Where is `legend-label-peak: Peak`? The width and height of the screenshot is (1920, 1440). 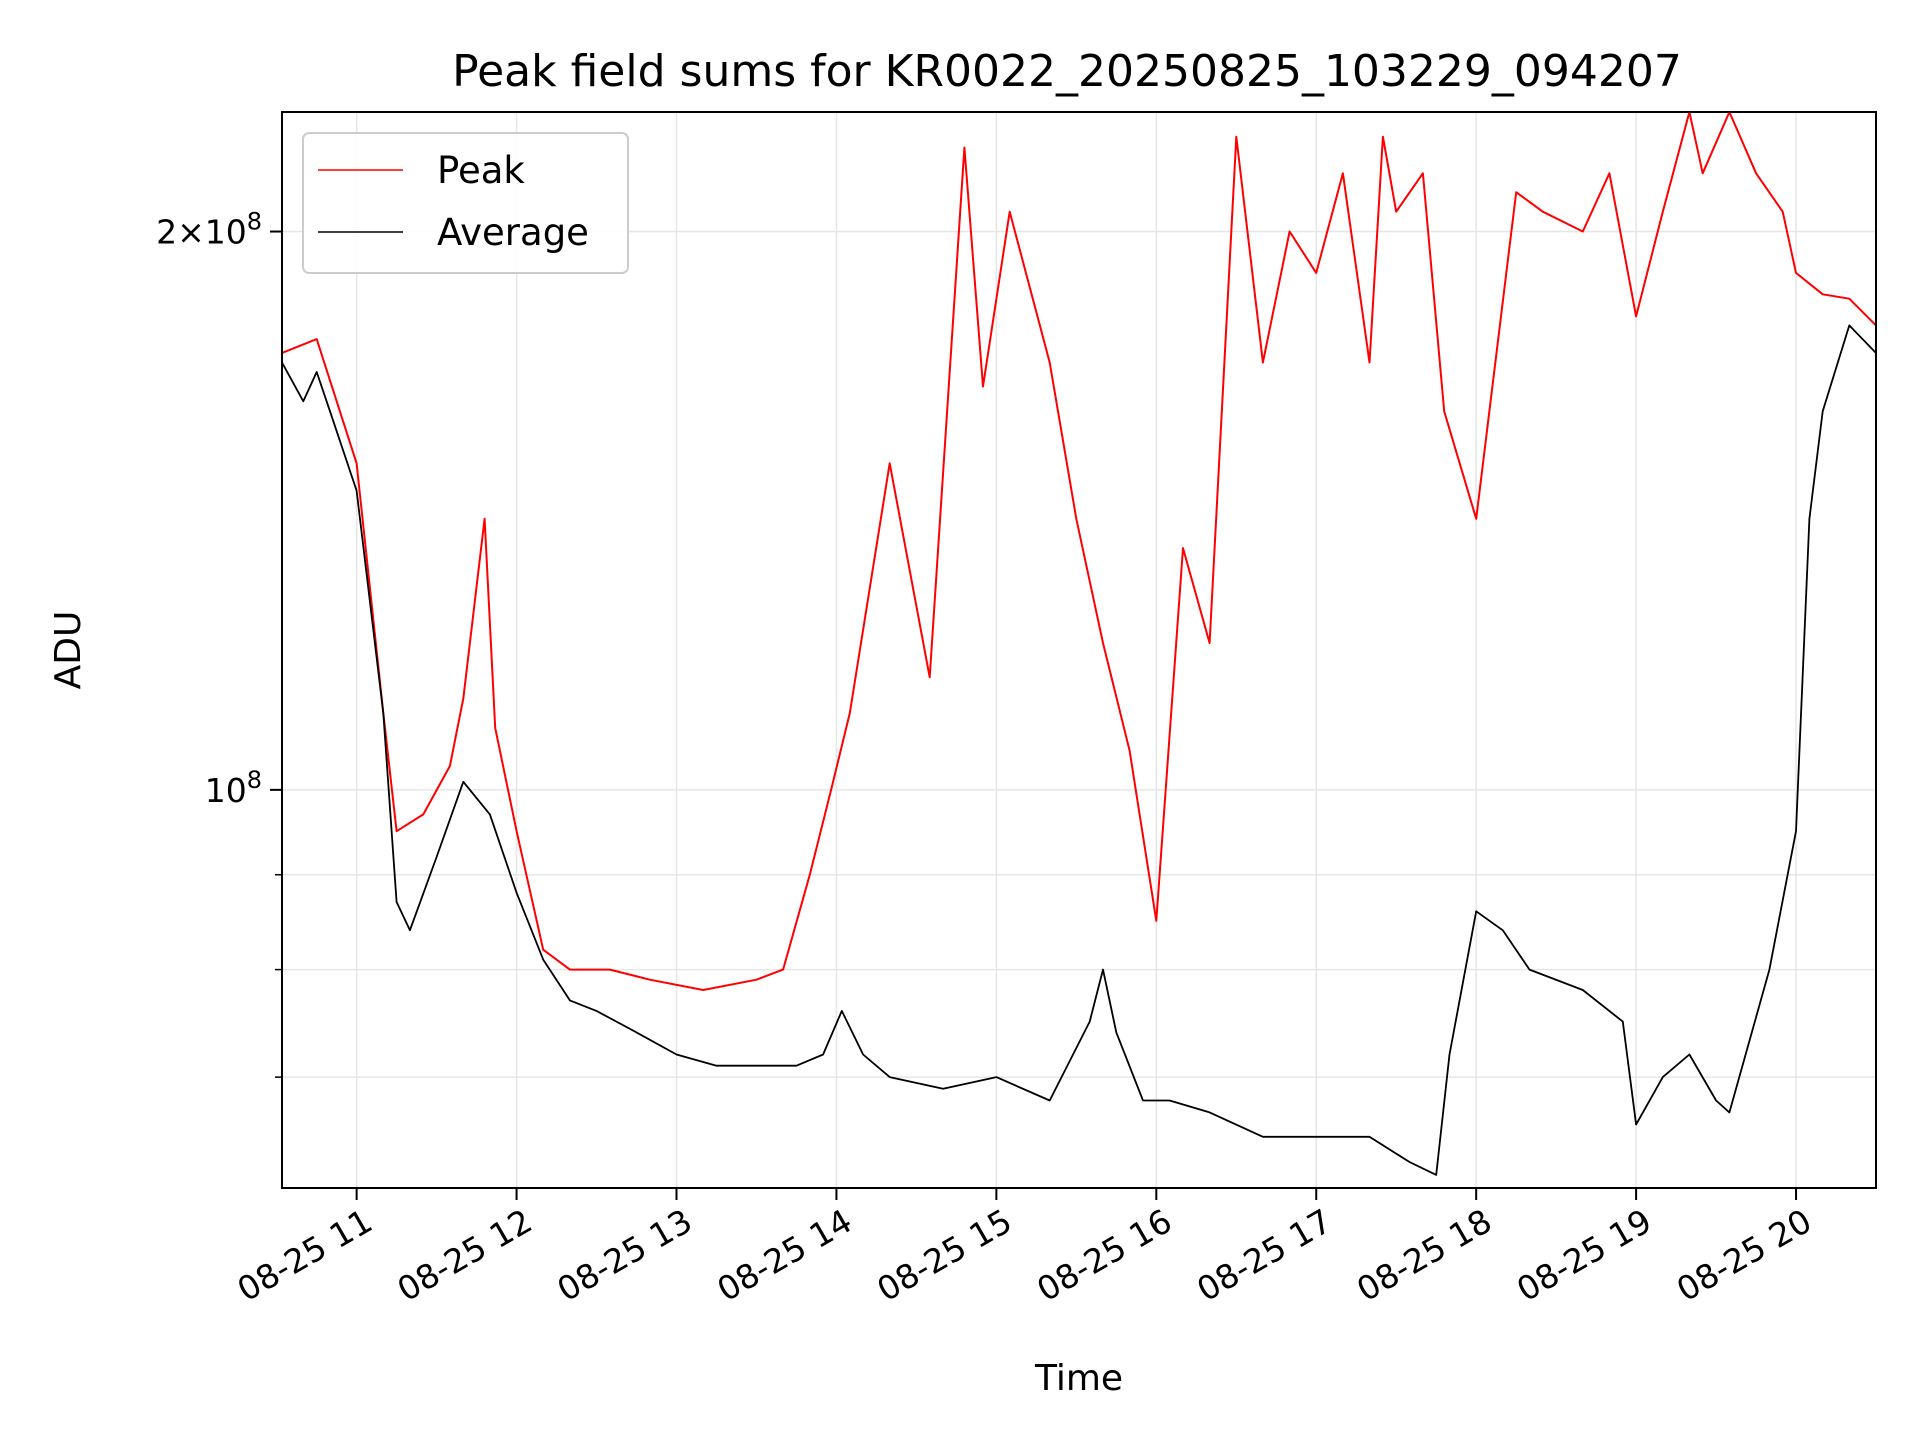 legend-label-peak: Peak is located at coordinates (481, 170).